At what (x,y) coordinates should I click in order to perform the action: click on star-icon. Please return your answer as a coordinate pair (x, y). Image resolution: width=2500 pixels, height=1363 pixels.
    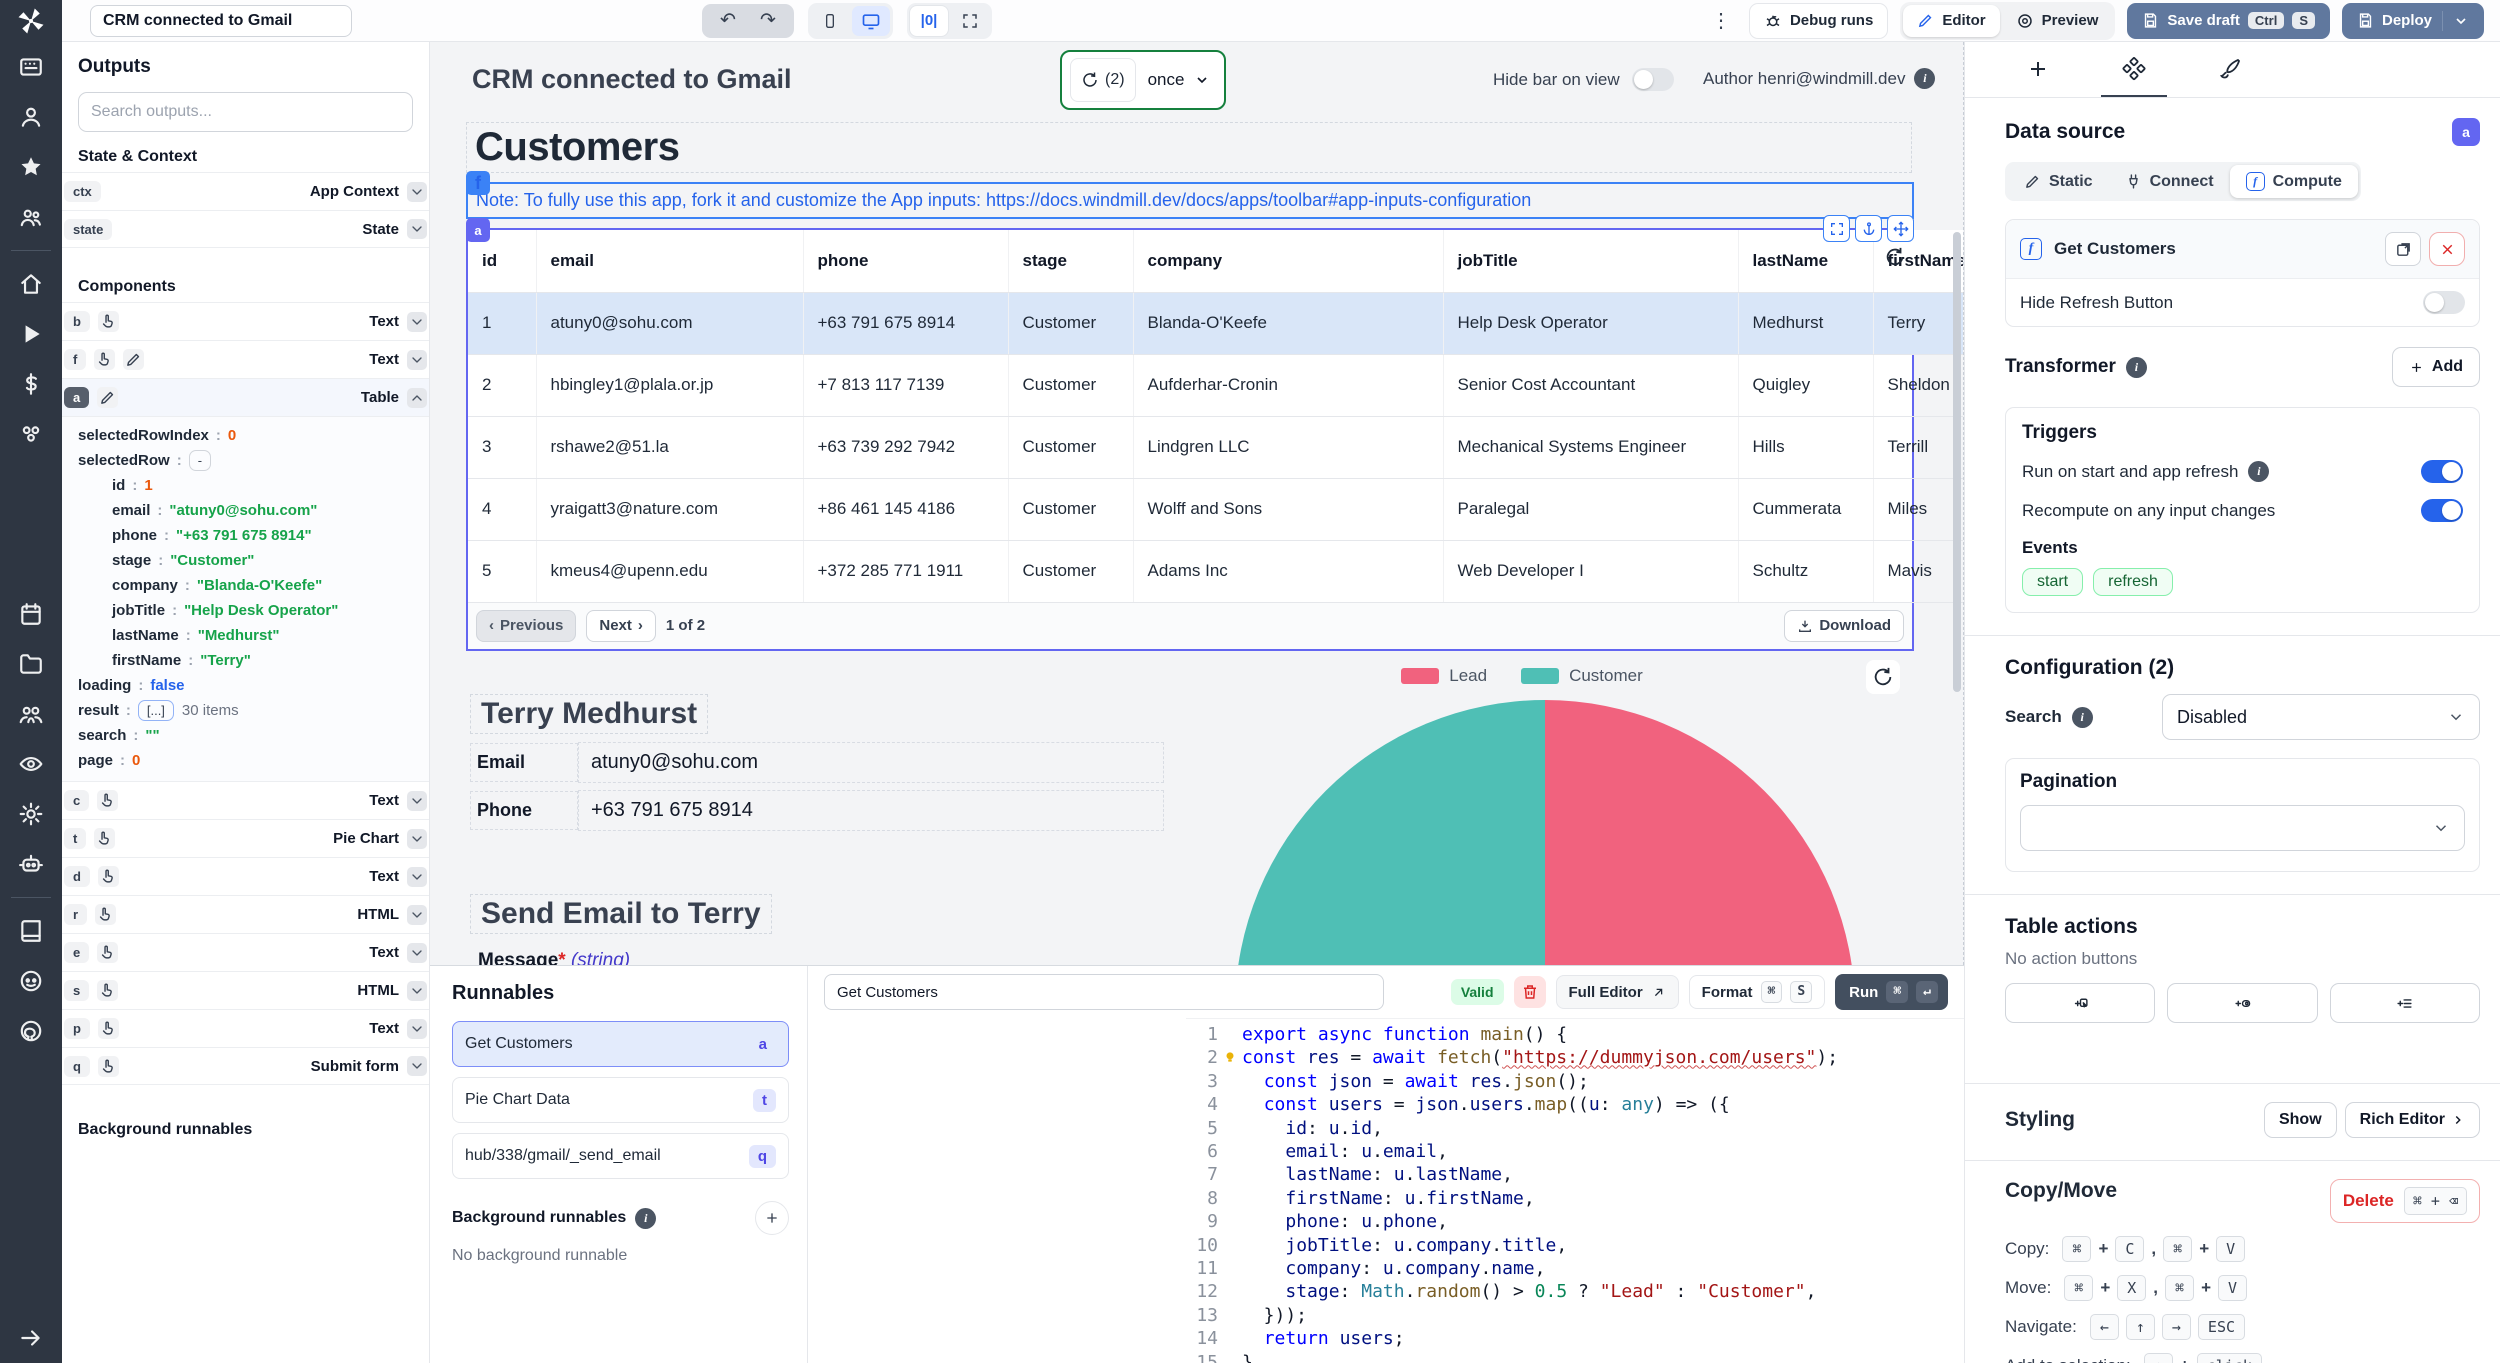
    Looking at the image, I should click on (31, 167).